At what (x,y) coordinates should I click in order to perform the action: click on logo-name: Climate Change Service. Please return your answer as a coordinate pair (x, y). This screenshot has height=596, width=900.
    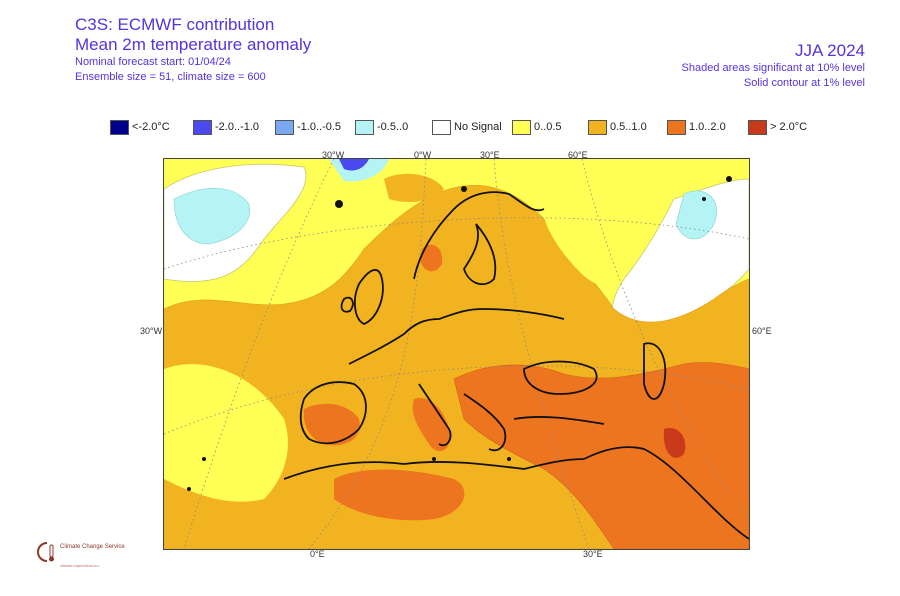
    Looking at the image, I should click on (92, 547).